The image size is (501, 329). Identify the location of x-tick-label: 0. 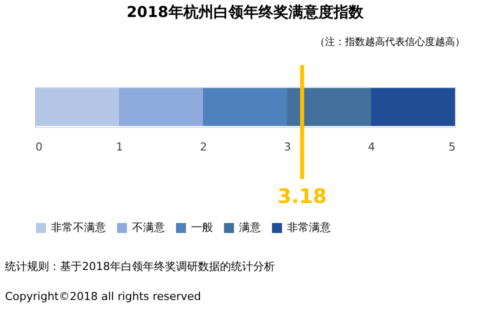
(39, 147).